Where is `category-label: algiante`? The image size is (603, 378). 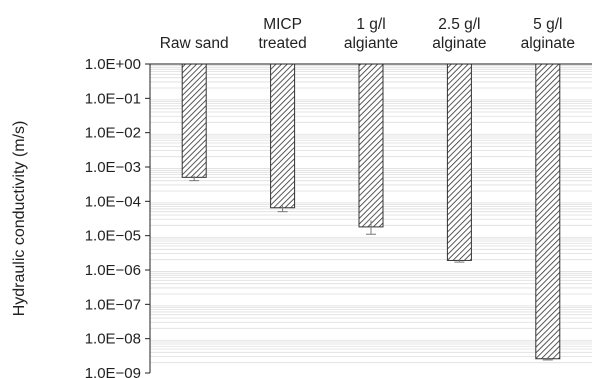
category-label: algiante is located at coordinates (371, 43).